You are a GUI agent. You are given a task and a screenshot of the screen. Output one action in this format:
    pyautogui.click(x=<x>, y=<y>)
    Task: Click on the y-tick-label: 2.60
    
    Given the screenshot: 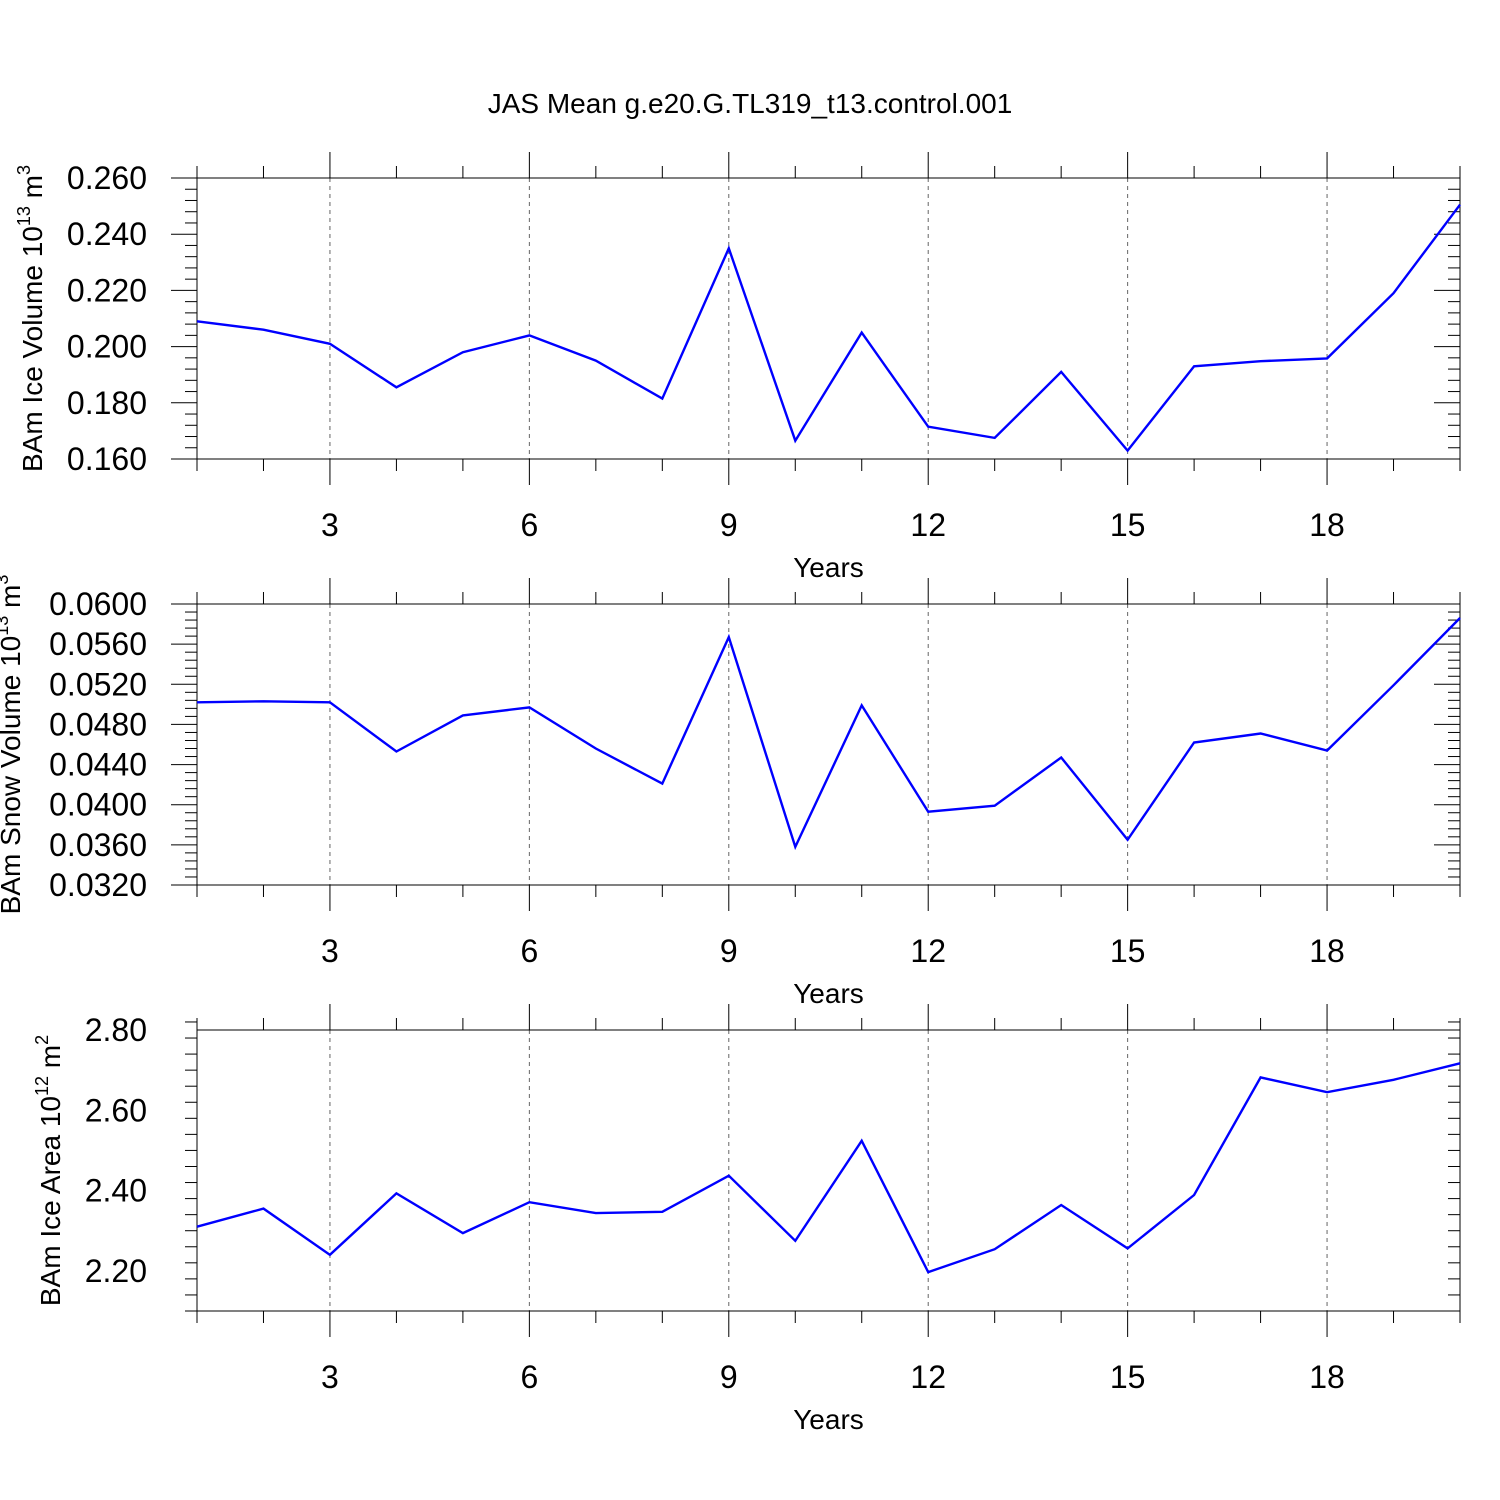 What is the action you would take?
    pyautogui.click(x=116, y=1110)
    